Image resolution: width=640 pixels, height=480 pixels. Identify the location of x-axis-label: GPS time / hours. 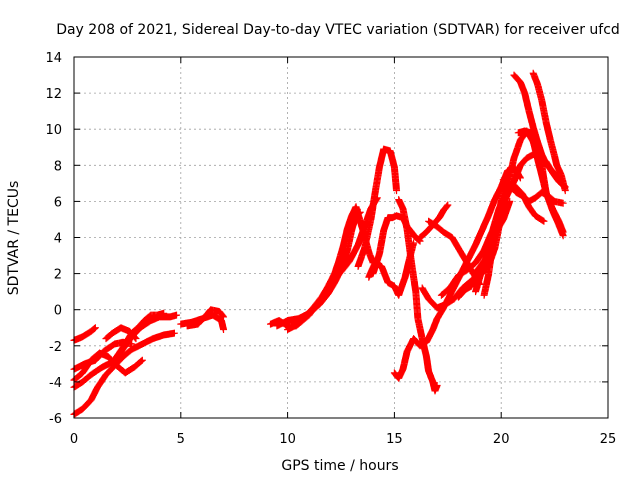
(339, 466).